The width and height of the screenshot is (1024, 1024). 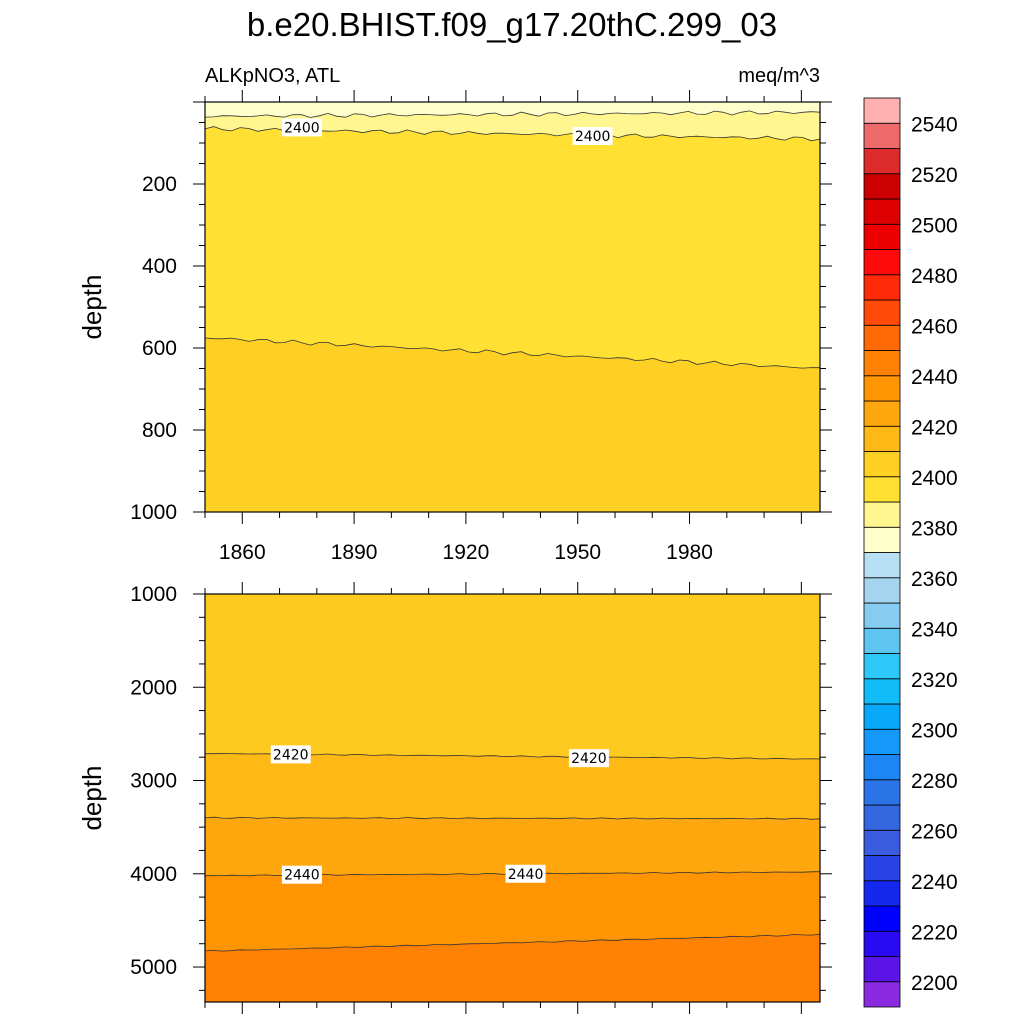 What do you see at coordinates (934, 932) in the screenshot?
I see `colorbar-label-1: 2220` at bounding box center [934, 932].